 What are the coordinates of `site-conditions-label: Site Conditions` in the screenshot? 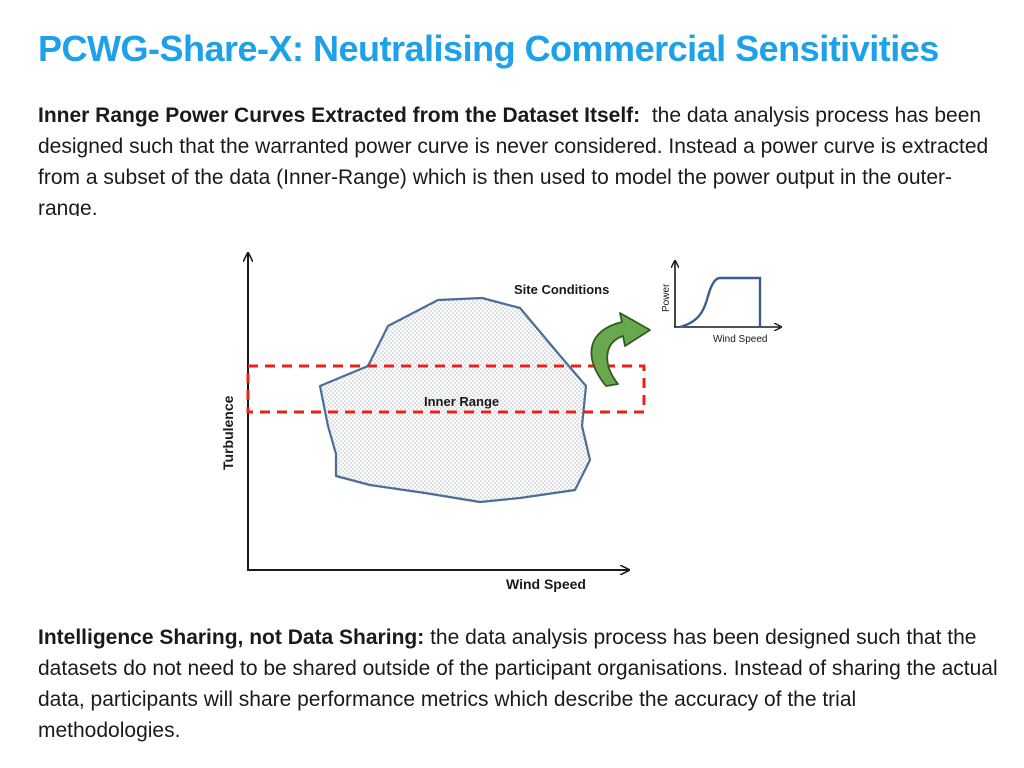 It's located at (561, 289).